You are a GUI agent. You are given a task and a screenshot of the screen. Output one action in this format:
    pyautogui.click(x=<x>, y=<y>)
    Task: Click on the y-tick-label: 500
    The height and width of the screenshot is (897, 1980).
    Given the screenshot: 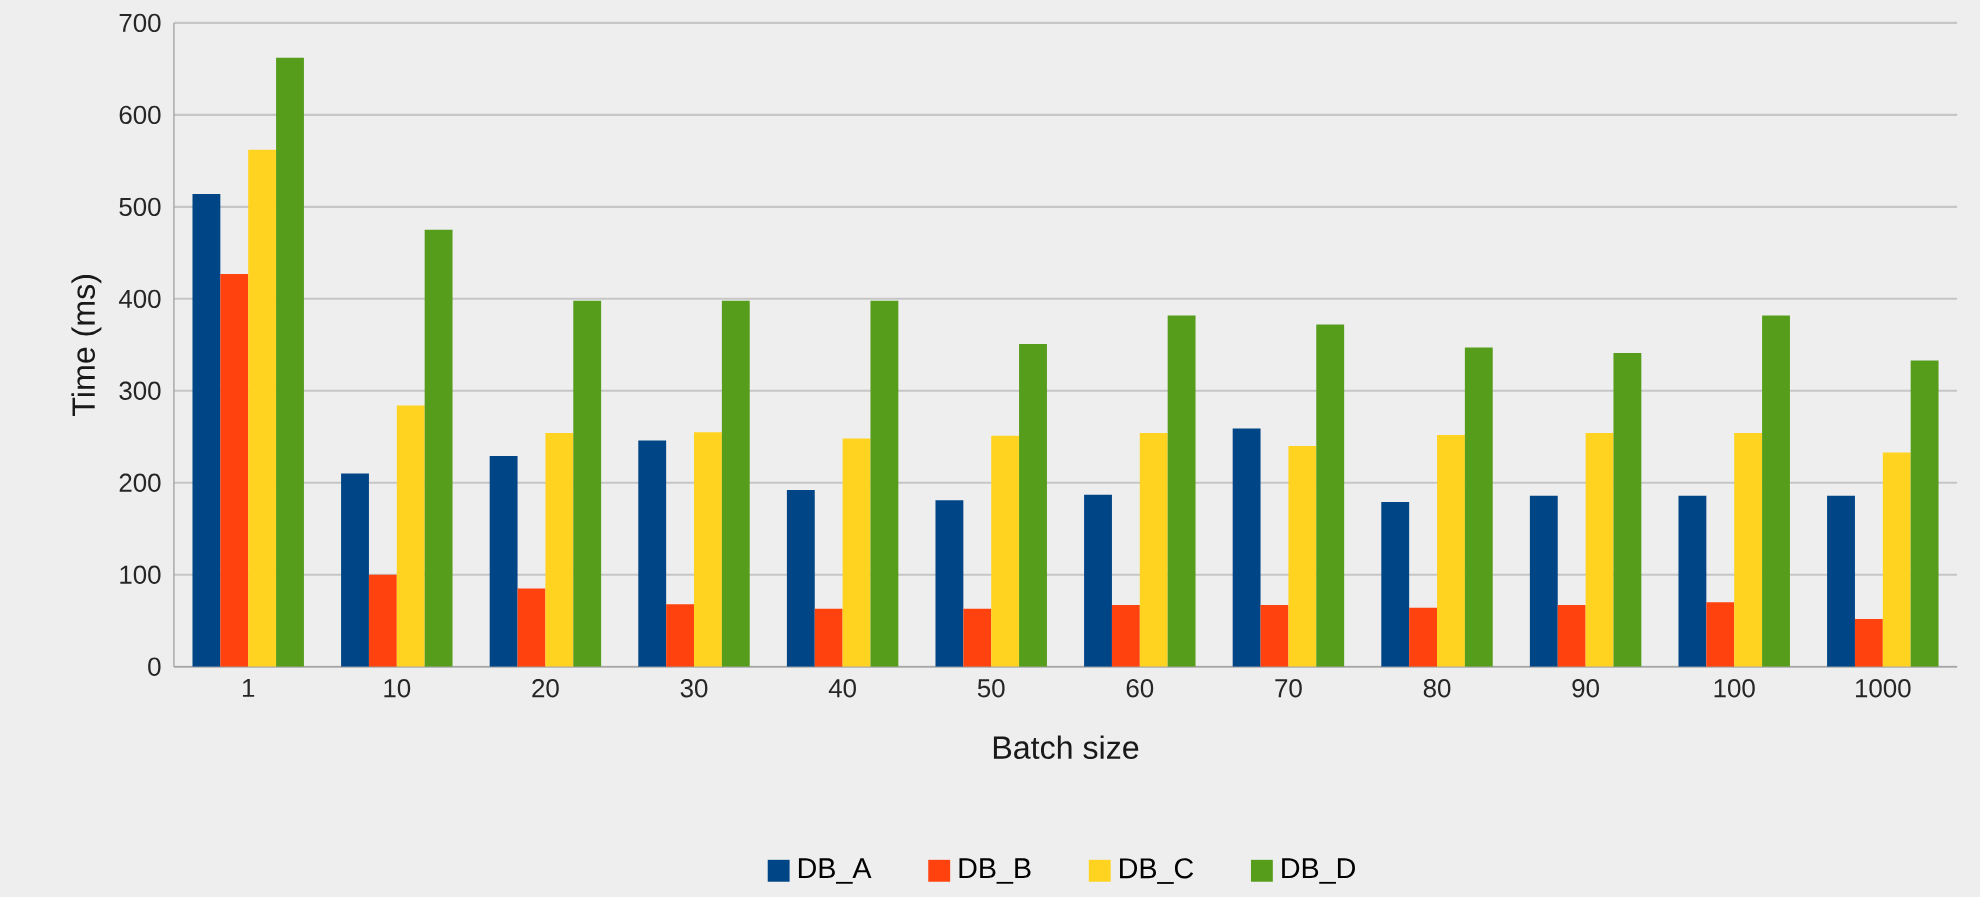 What is the action you would take?
    pyautogui.click(x=140, y=206)
    